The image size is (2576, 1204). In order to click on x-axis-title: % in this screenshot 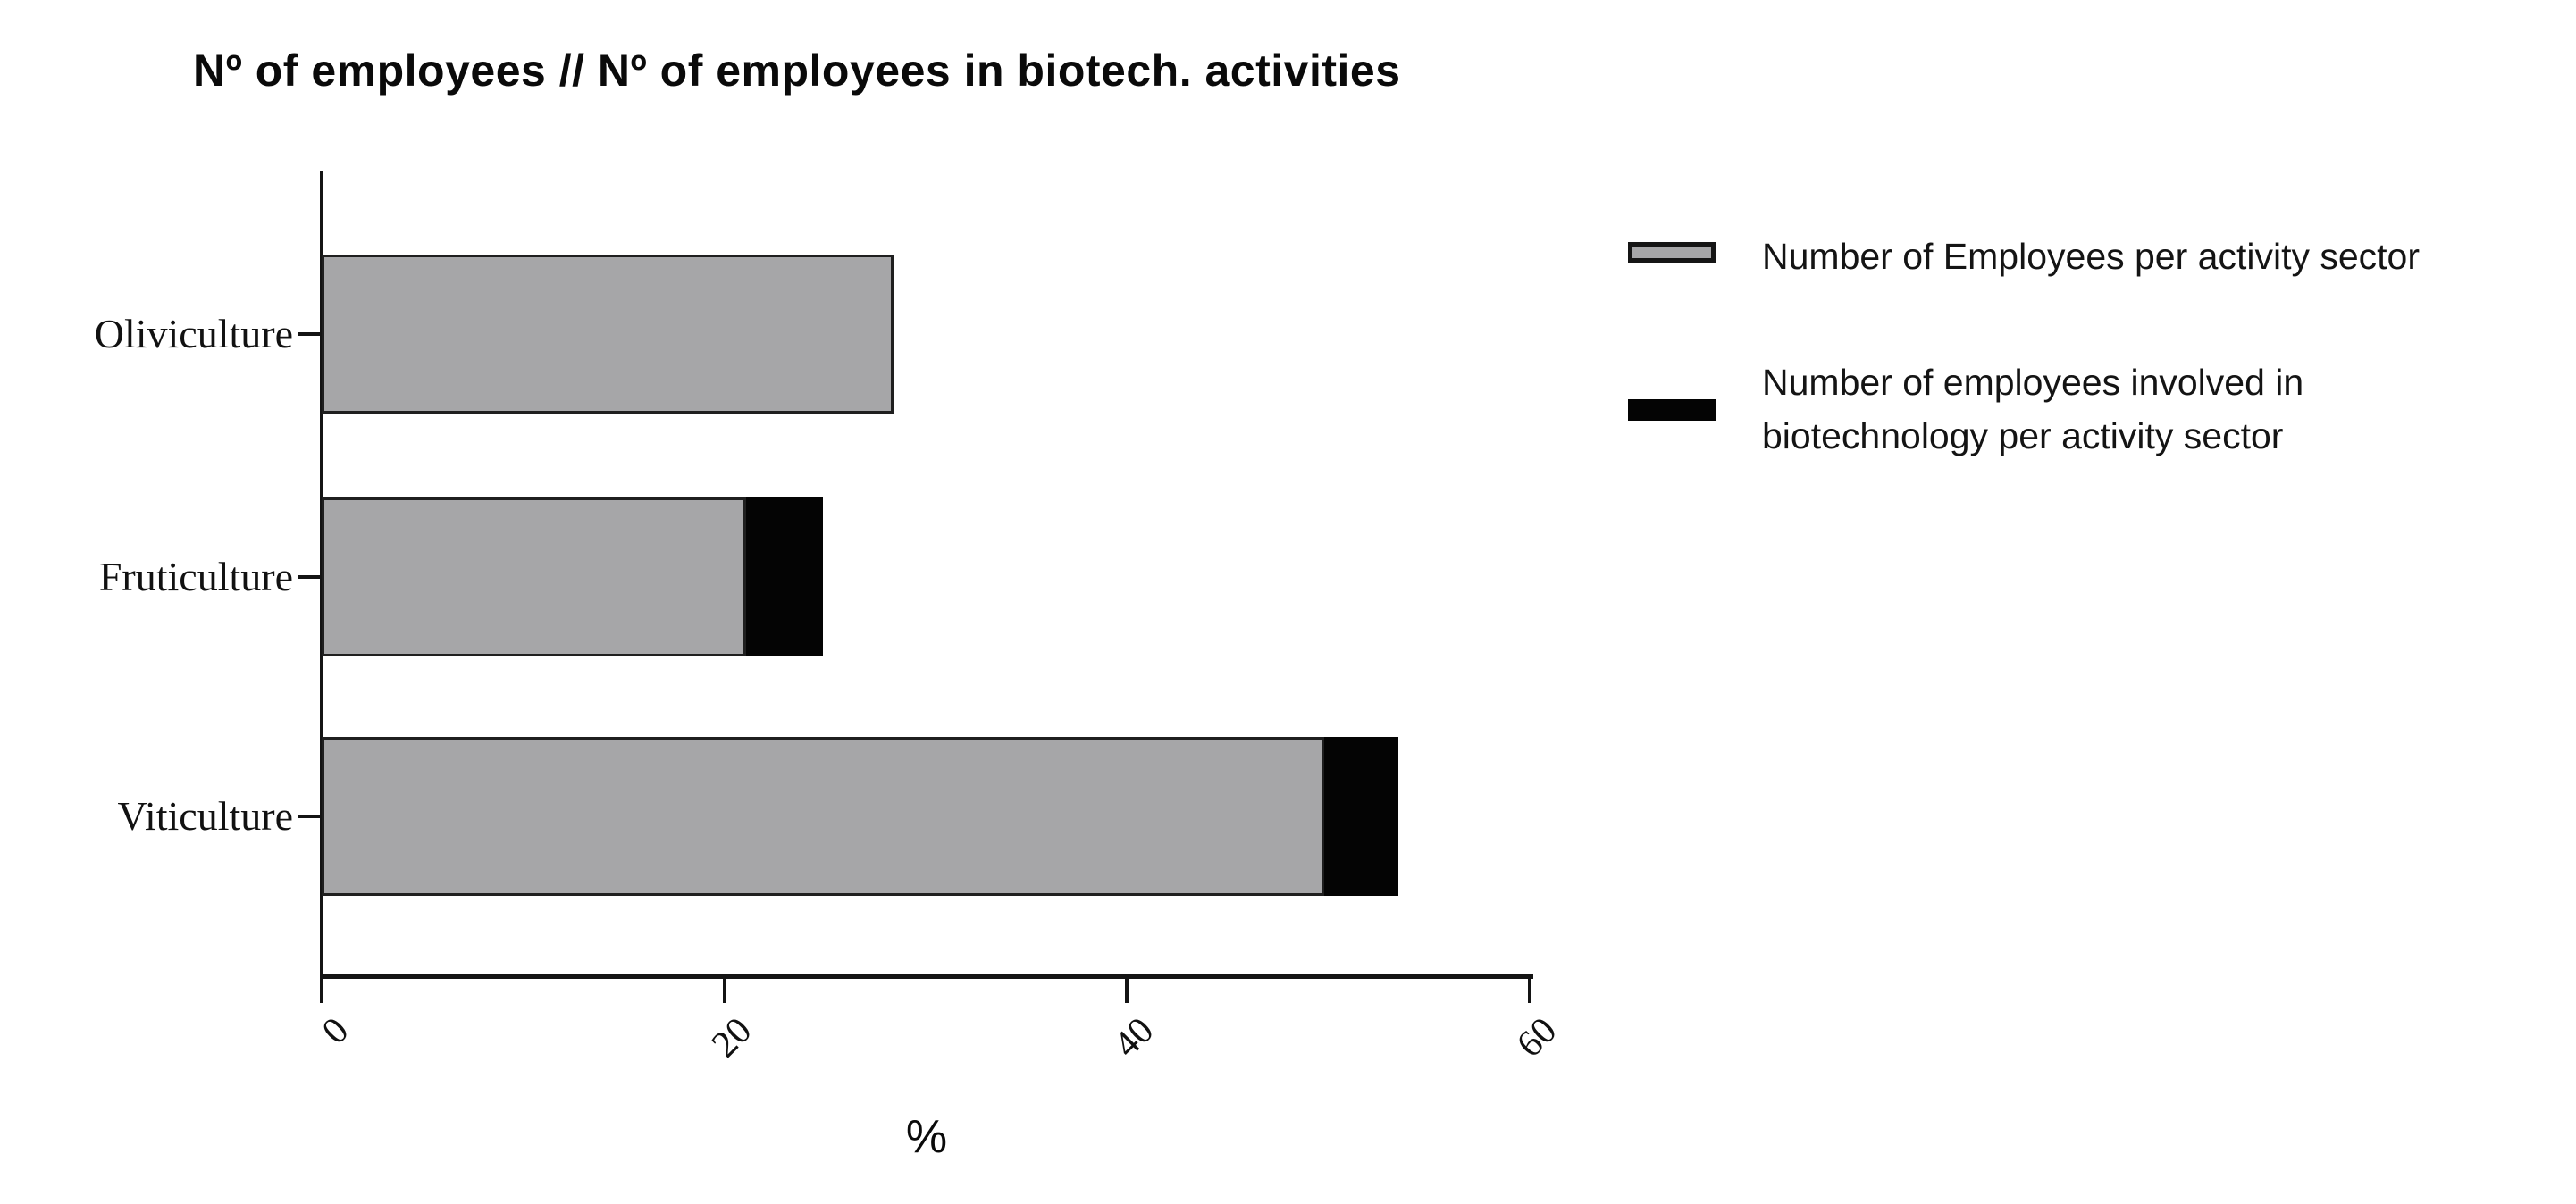, I will do `click(927, 1137)`.